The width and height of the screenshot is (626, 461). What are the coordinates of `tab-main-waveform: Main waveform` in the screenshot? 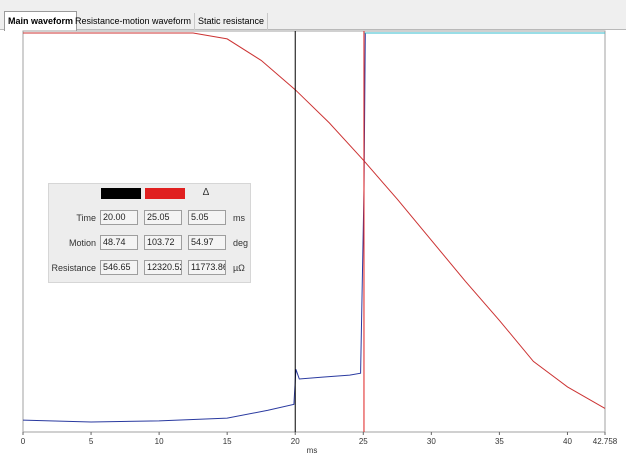 It's located at (41, 21).